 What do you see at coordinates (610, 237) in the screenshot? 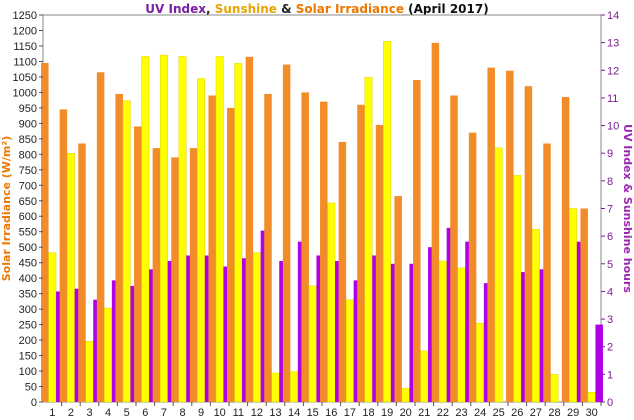
I see `y2-tick-label: 6` at bounding box center [610, 237].